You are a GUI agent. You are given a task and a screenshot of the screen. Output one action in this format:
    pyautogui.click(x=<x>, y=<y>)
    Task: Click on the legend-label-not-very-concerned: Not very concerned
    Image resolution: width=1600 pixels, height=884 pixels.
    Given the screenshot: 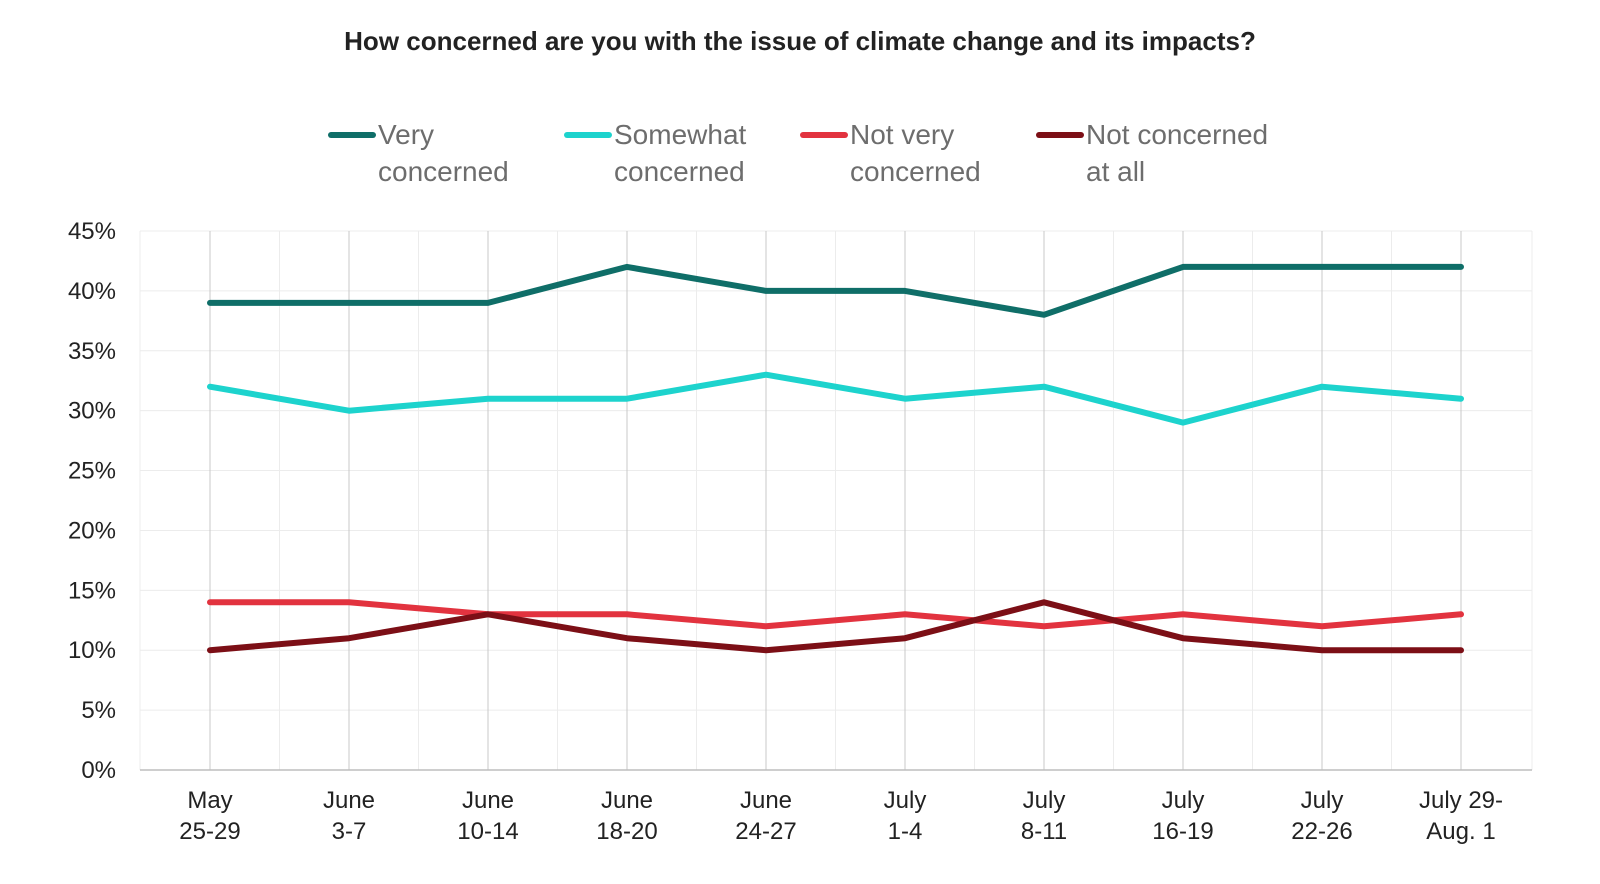 What is the action you would take?
    pyautogui.click(x=915, y=153)
    